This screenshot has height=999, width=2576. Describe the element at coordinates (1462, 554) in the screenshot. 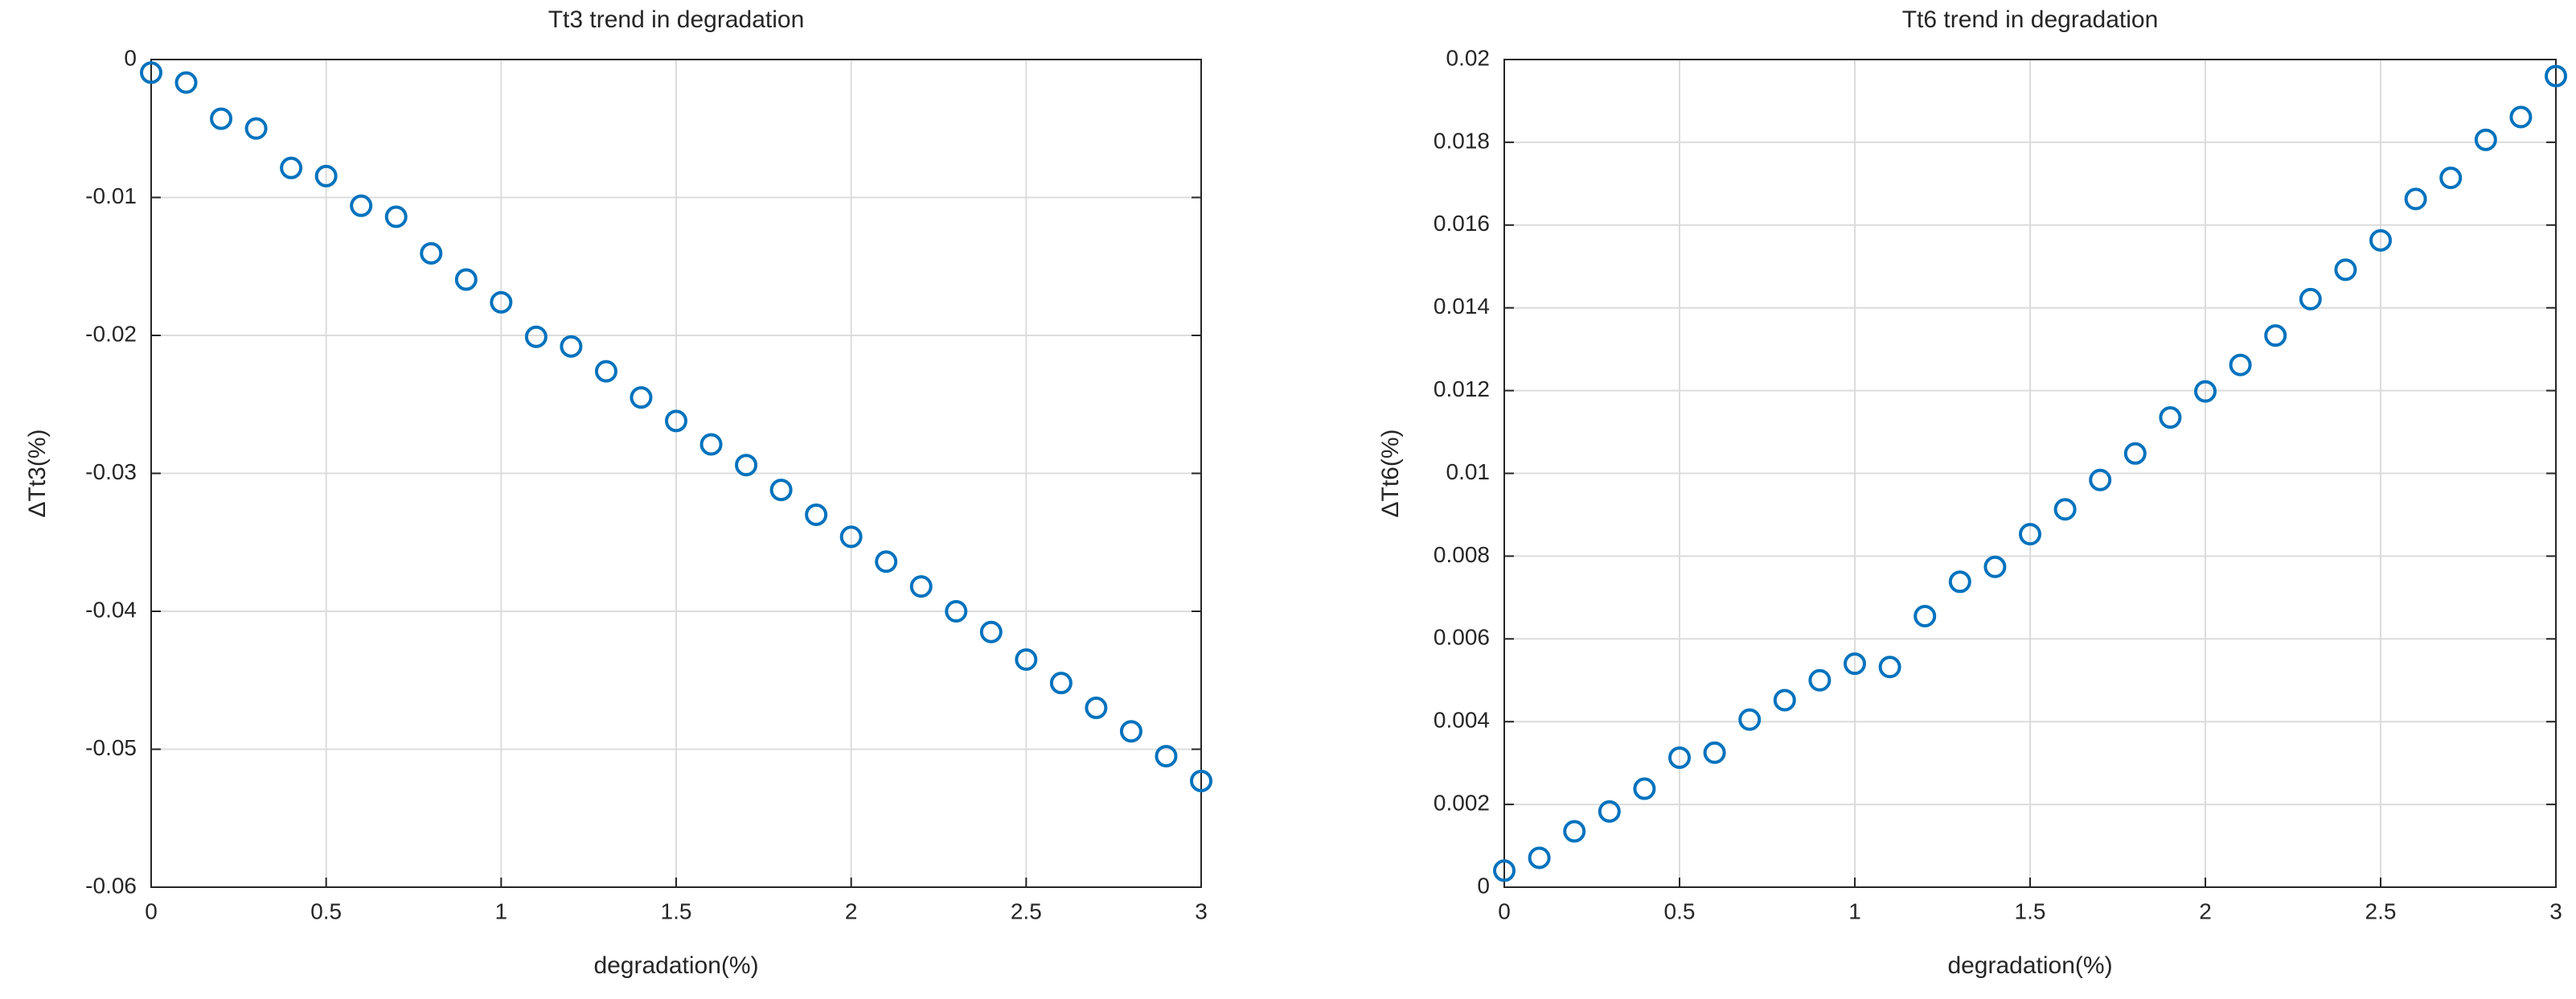

I see `y-tick-label: 0.008` at that location.